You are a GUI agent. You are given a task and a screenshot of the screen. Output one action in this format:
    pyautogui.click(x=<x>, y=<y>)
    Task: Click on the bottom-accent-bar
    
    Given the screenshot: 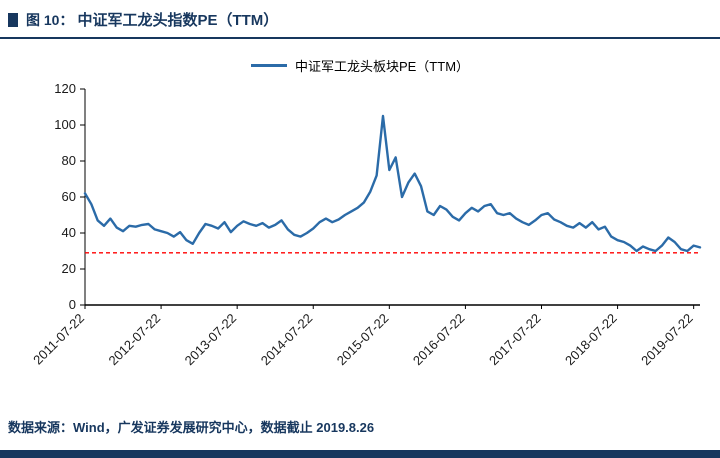 What is the action you would take?
    pyautogui.click(x=360, y=454)
    